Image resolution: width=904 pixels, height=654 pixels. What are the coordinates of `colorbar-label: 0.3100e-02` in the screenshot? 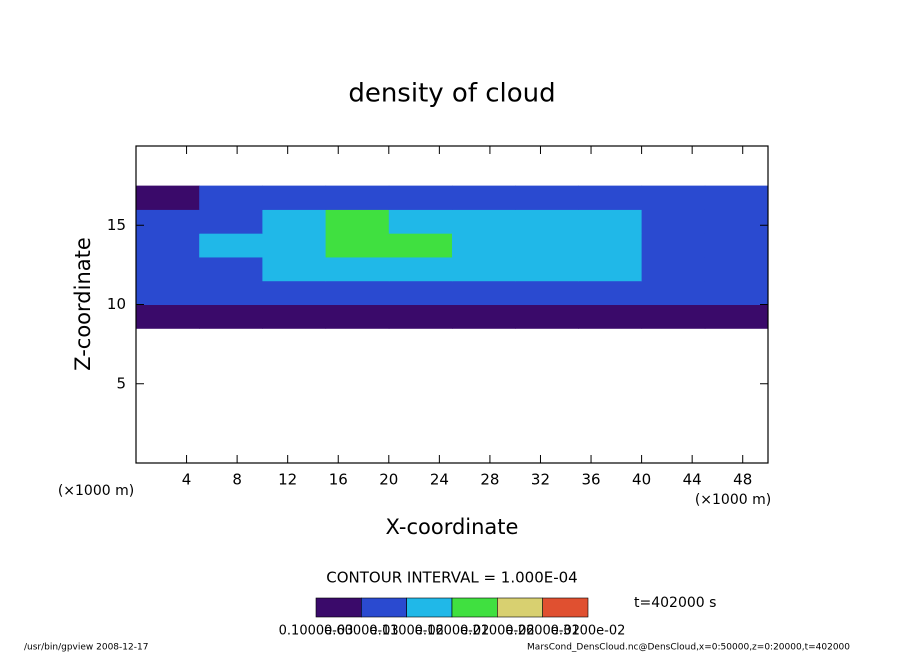 It's located at (588, 631).